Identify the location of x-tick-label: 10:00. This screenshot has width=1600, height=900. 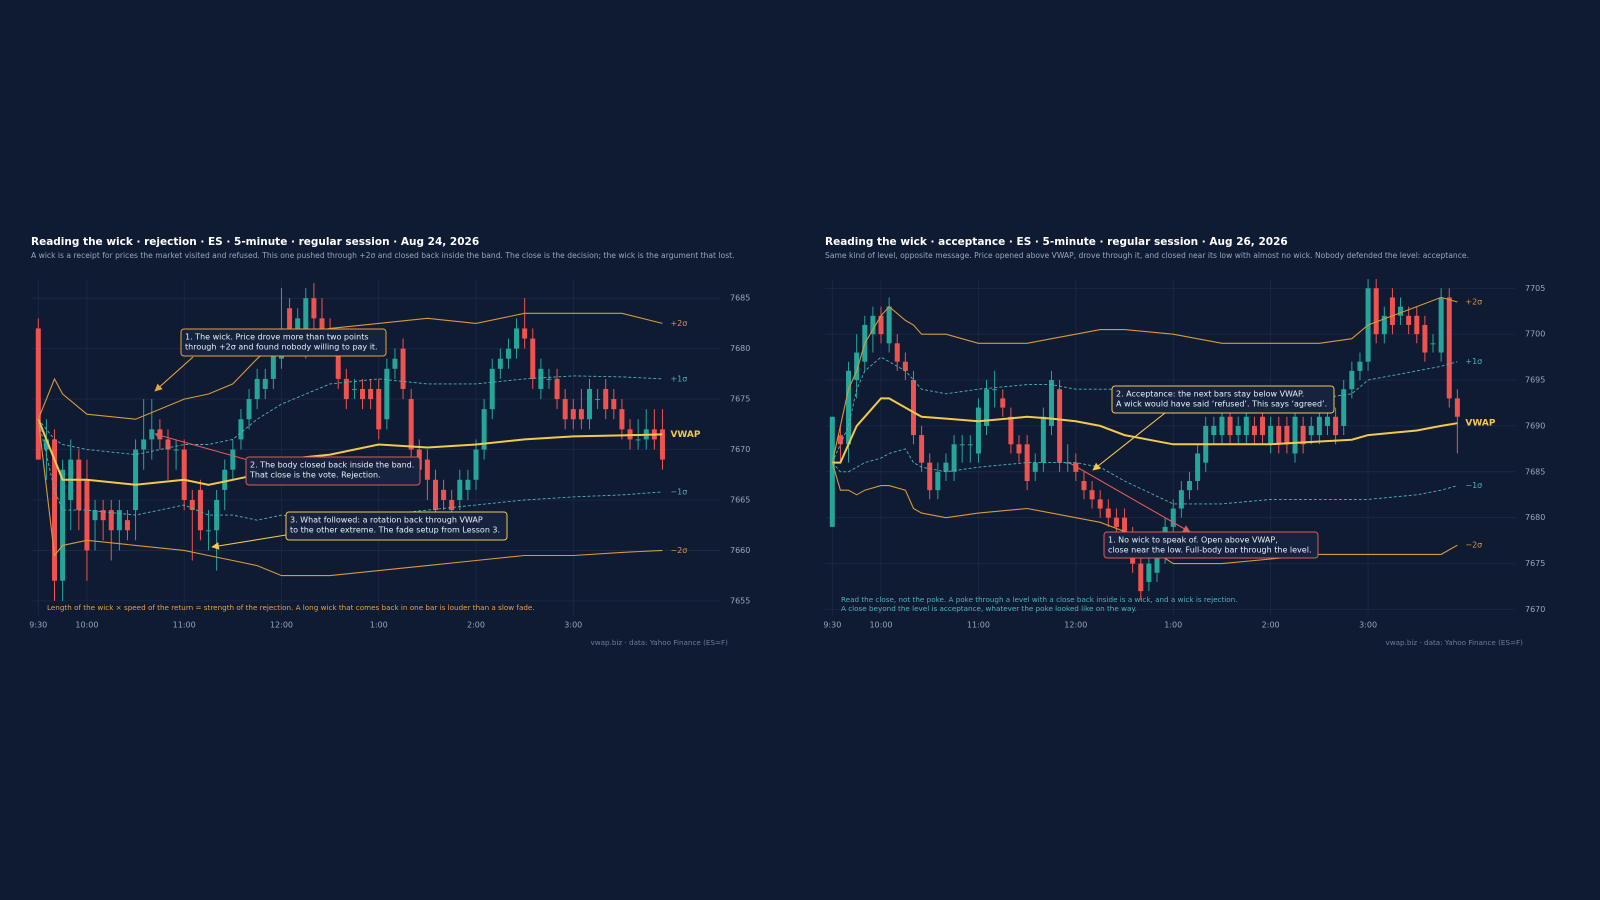
(86, 625).